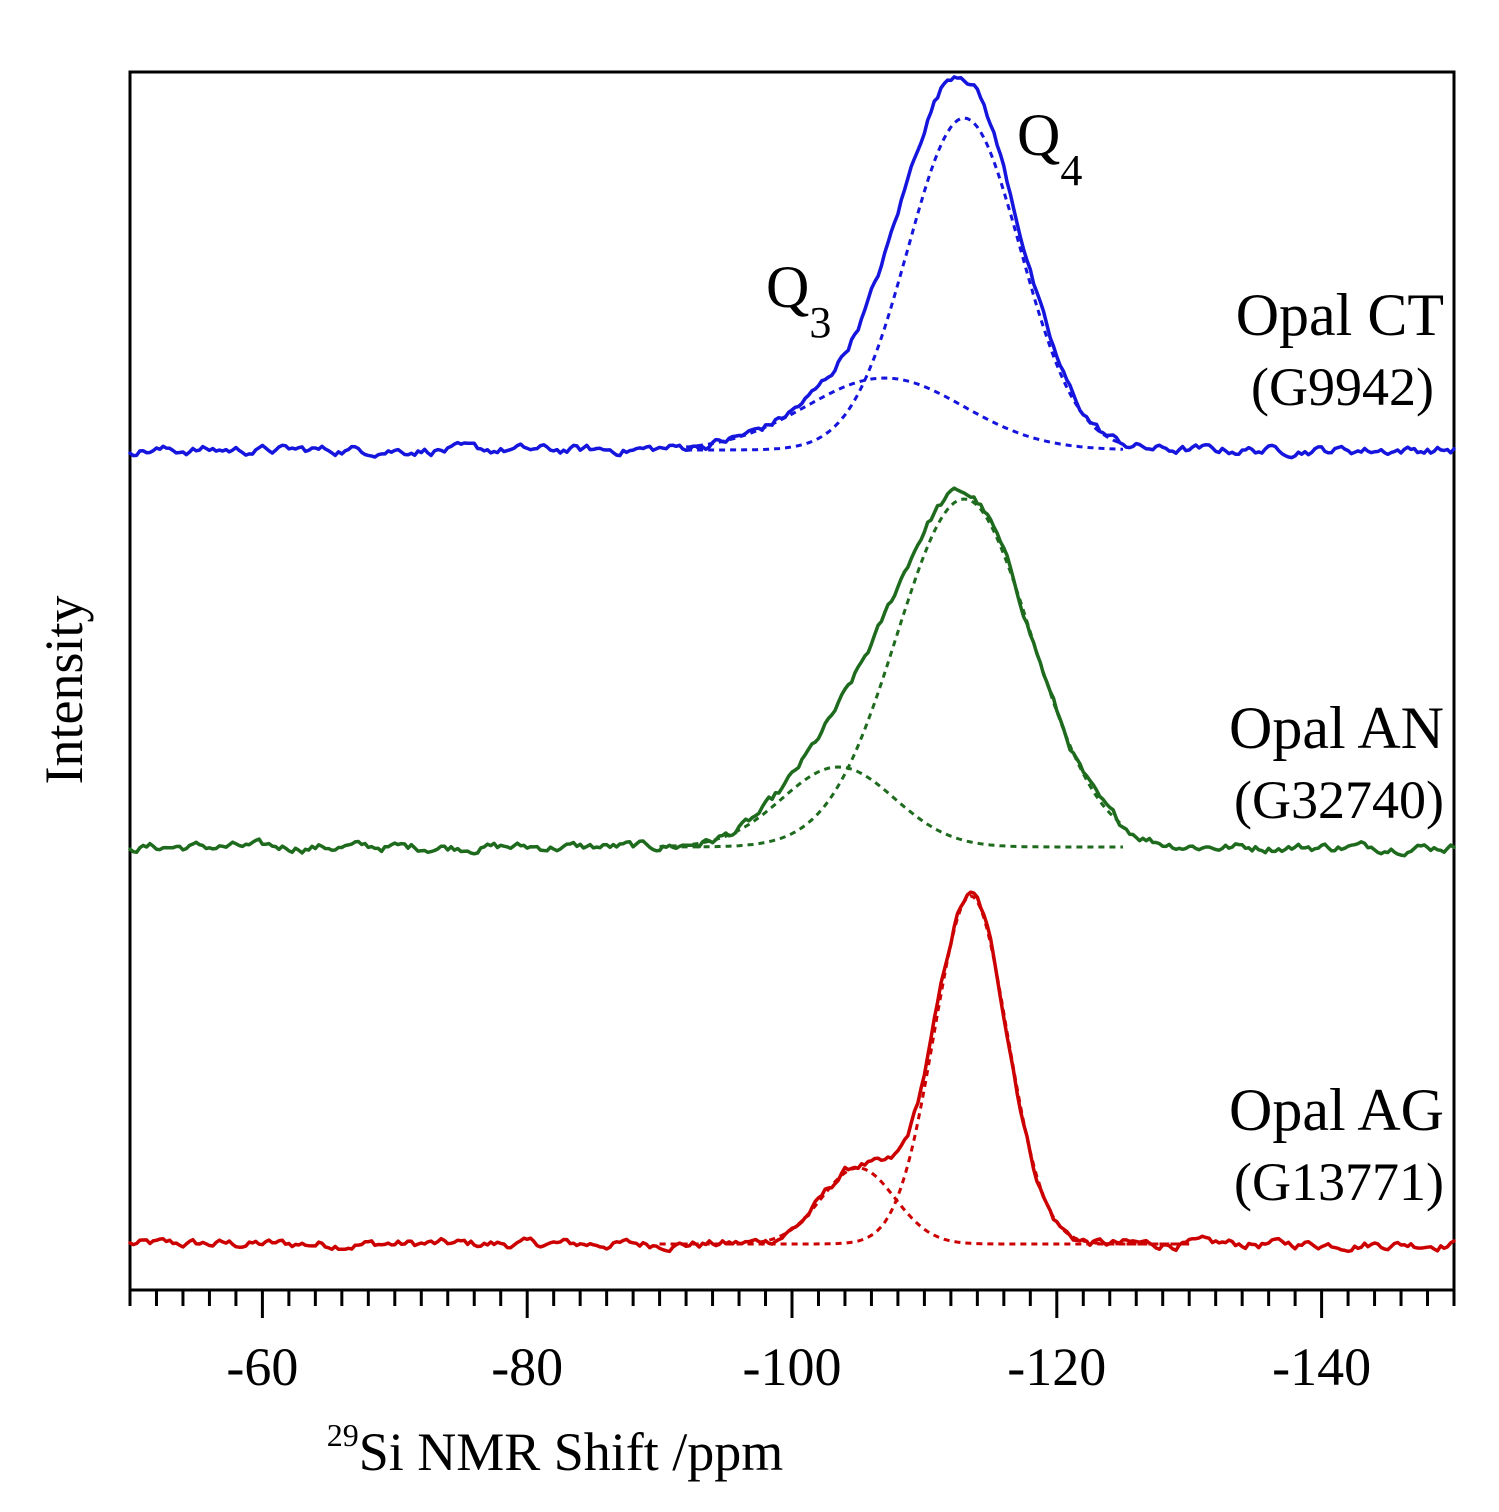  I want to click on id-opal-an: (G32740), so click(1339, 800).